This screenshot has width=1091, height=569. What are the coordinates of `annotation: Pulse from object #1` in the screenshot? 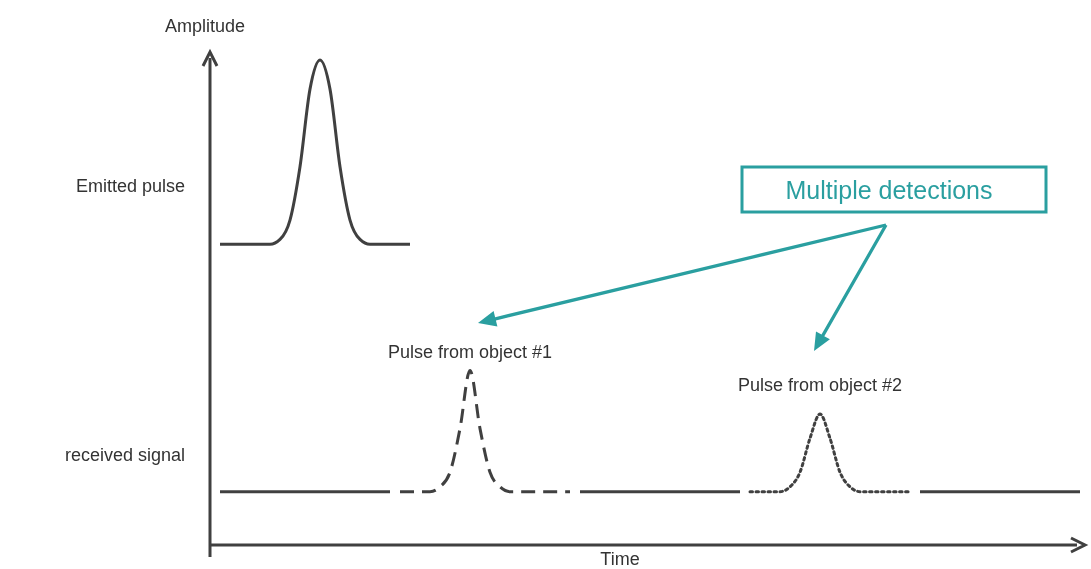 It's located at (470, 352).